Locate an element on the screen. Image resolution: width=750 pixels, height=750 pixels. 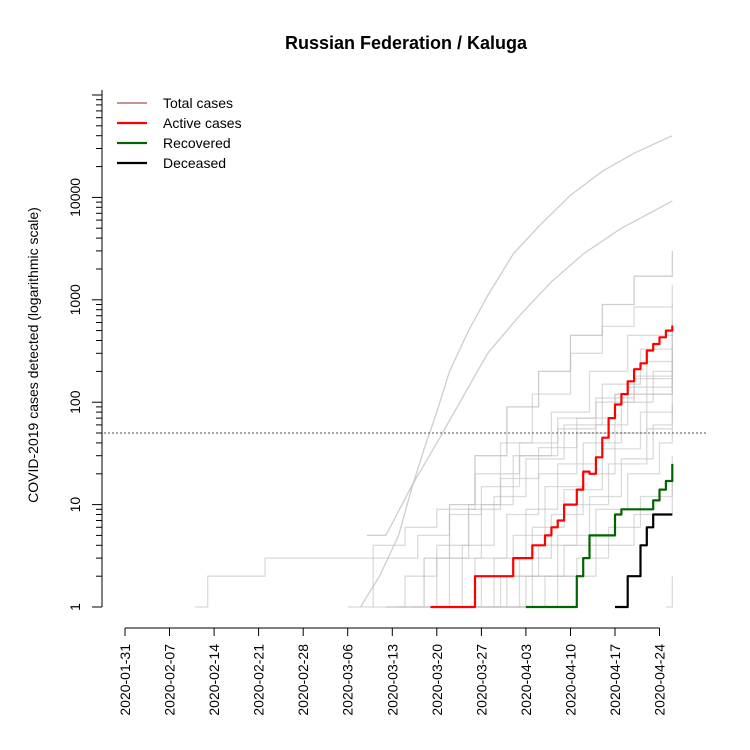
x-tick-label: 2020-02-21 is located at coordinates (259, 680).